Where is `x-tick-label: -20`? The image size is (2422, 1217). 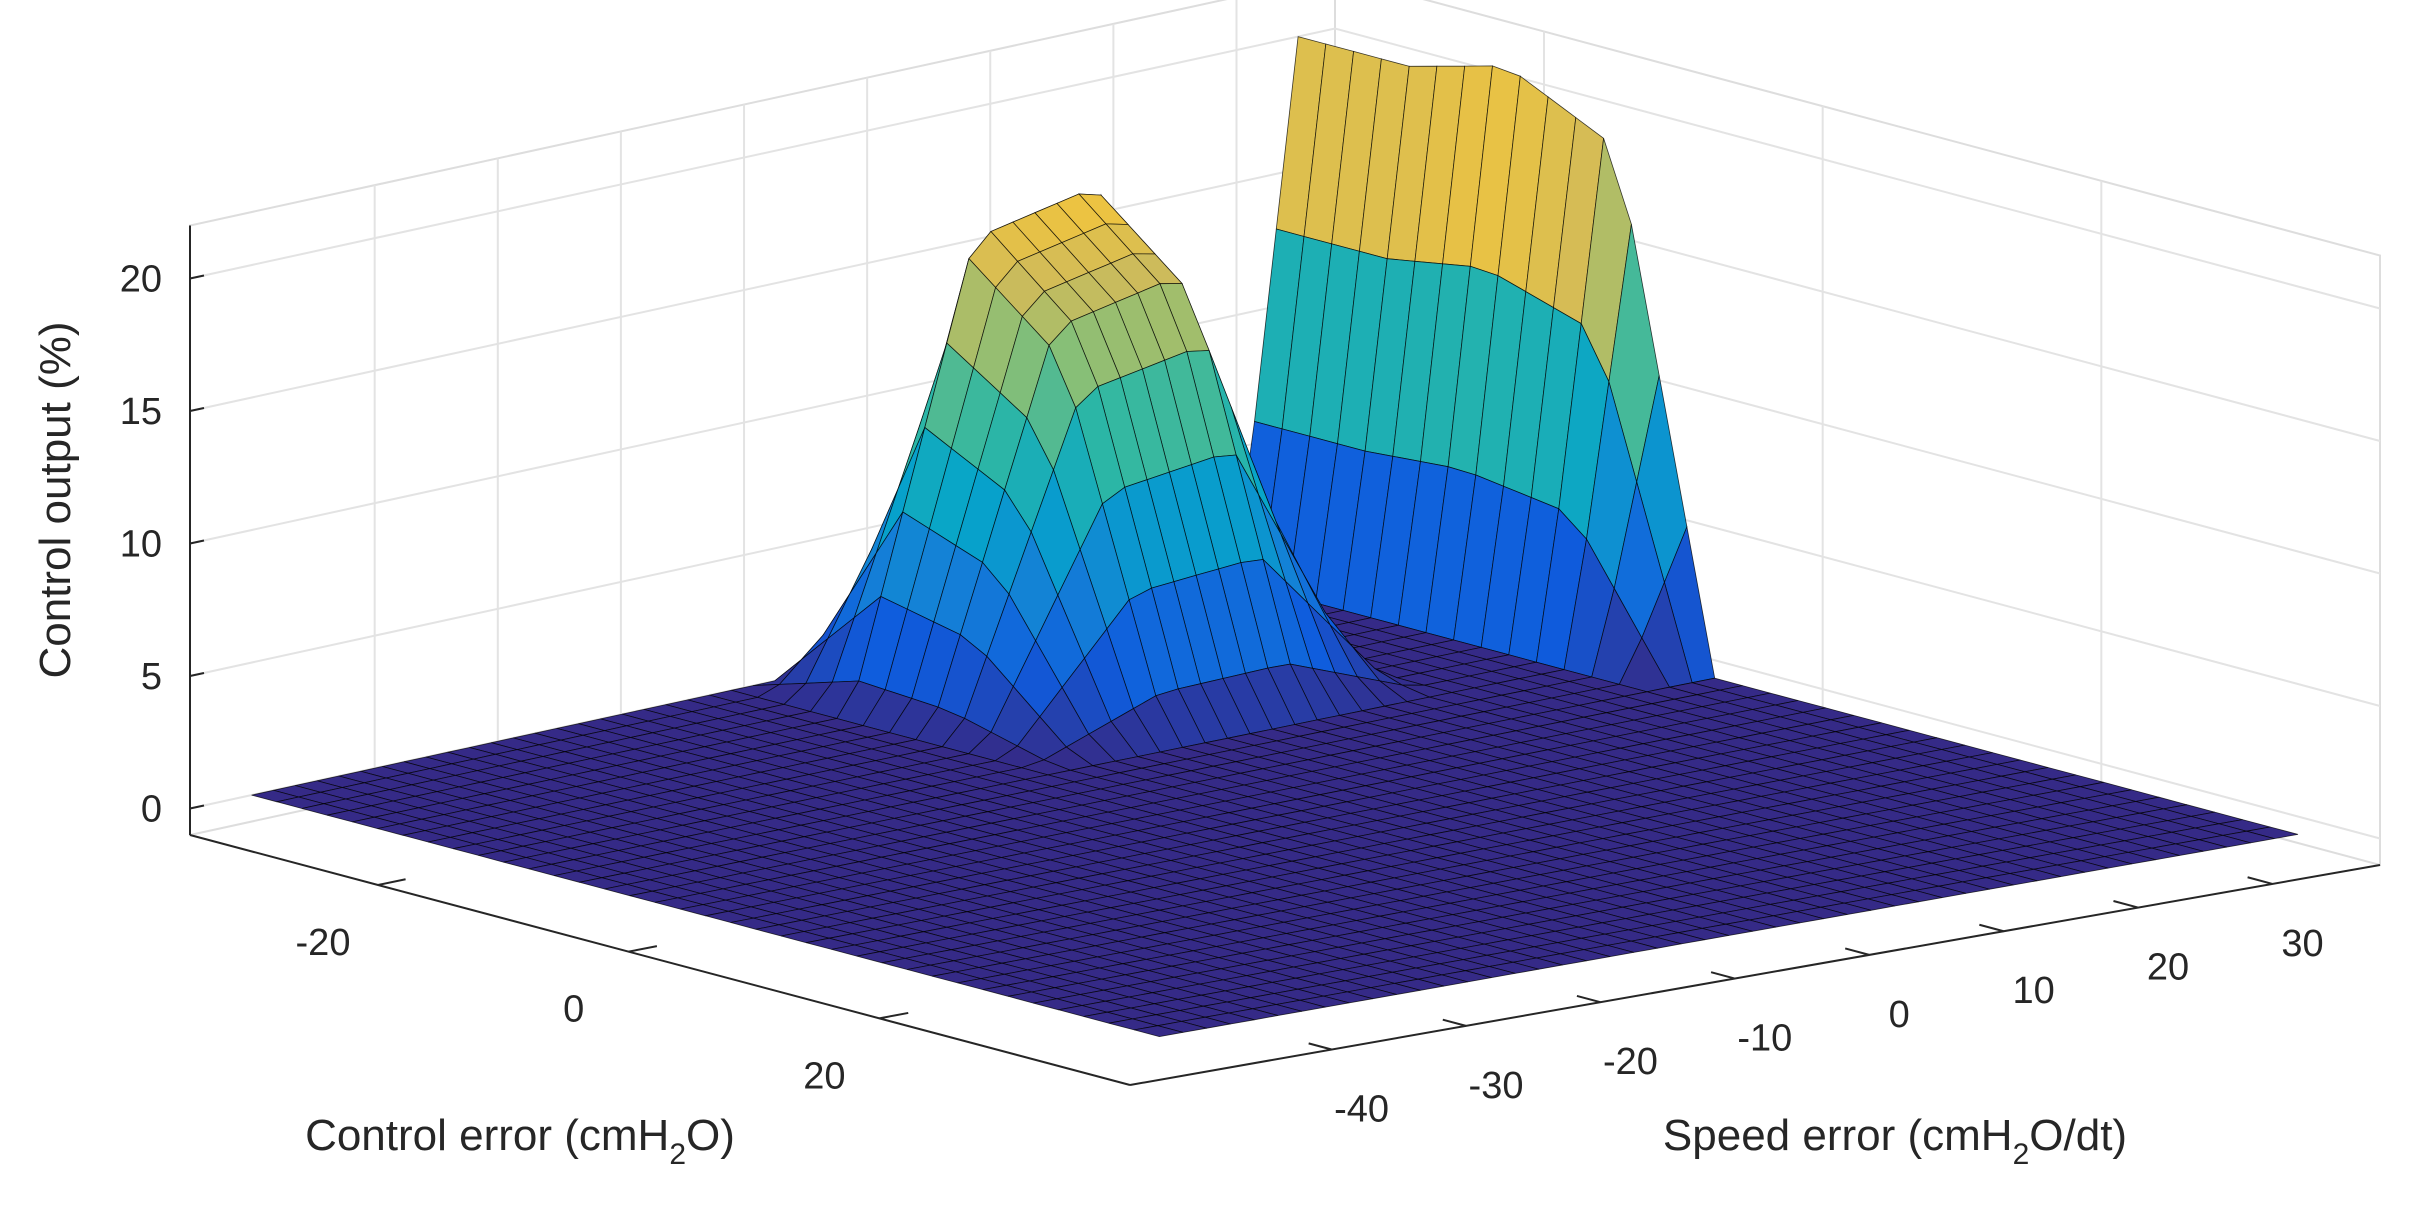
x-tick-label: -20 is located at coordinates (323, 943).